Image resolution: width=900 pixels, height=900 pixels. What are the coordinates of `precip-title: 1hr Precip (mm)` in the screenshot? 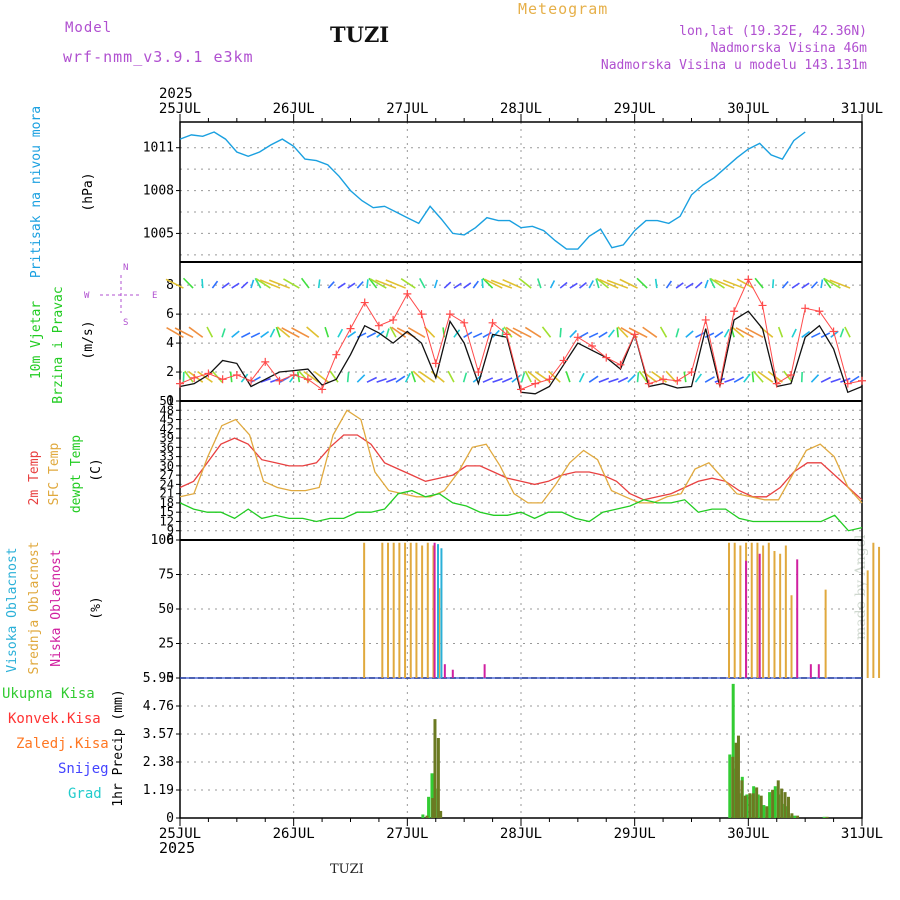 It's located at (118, 747).